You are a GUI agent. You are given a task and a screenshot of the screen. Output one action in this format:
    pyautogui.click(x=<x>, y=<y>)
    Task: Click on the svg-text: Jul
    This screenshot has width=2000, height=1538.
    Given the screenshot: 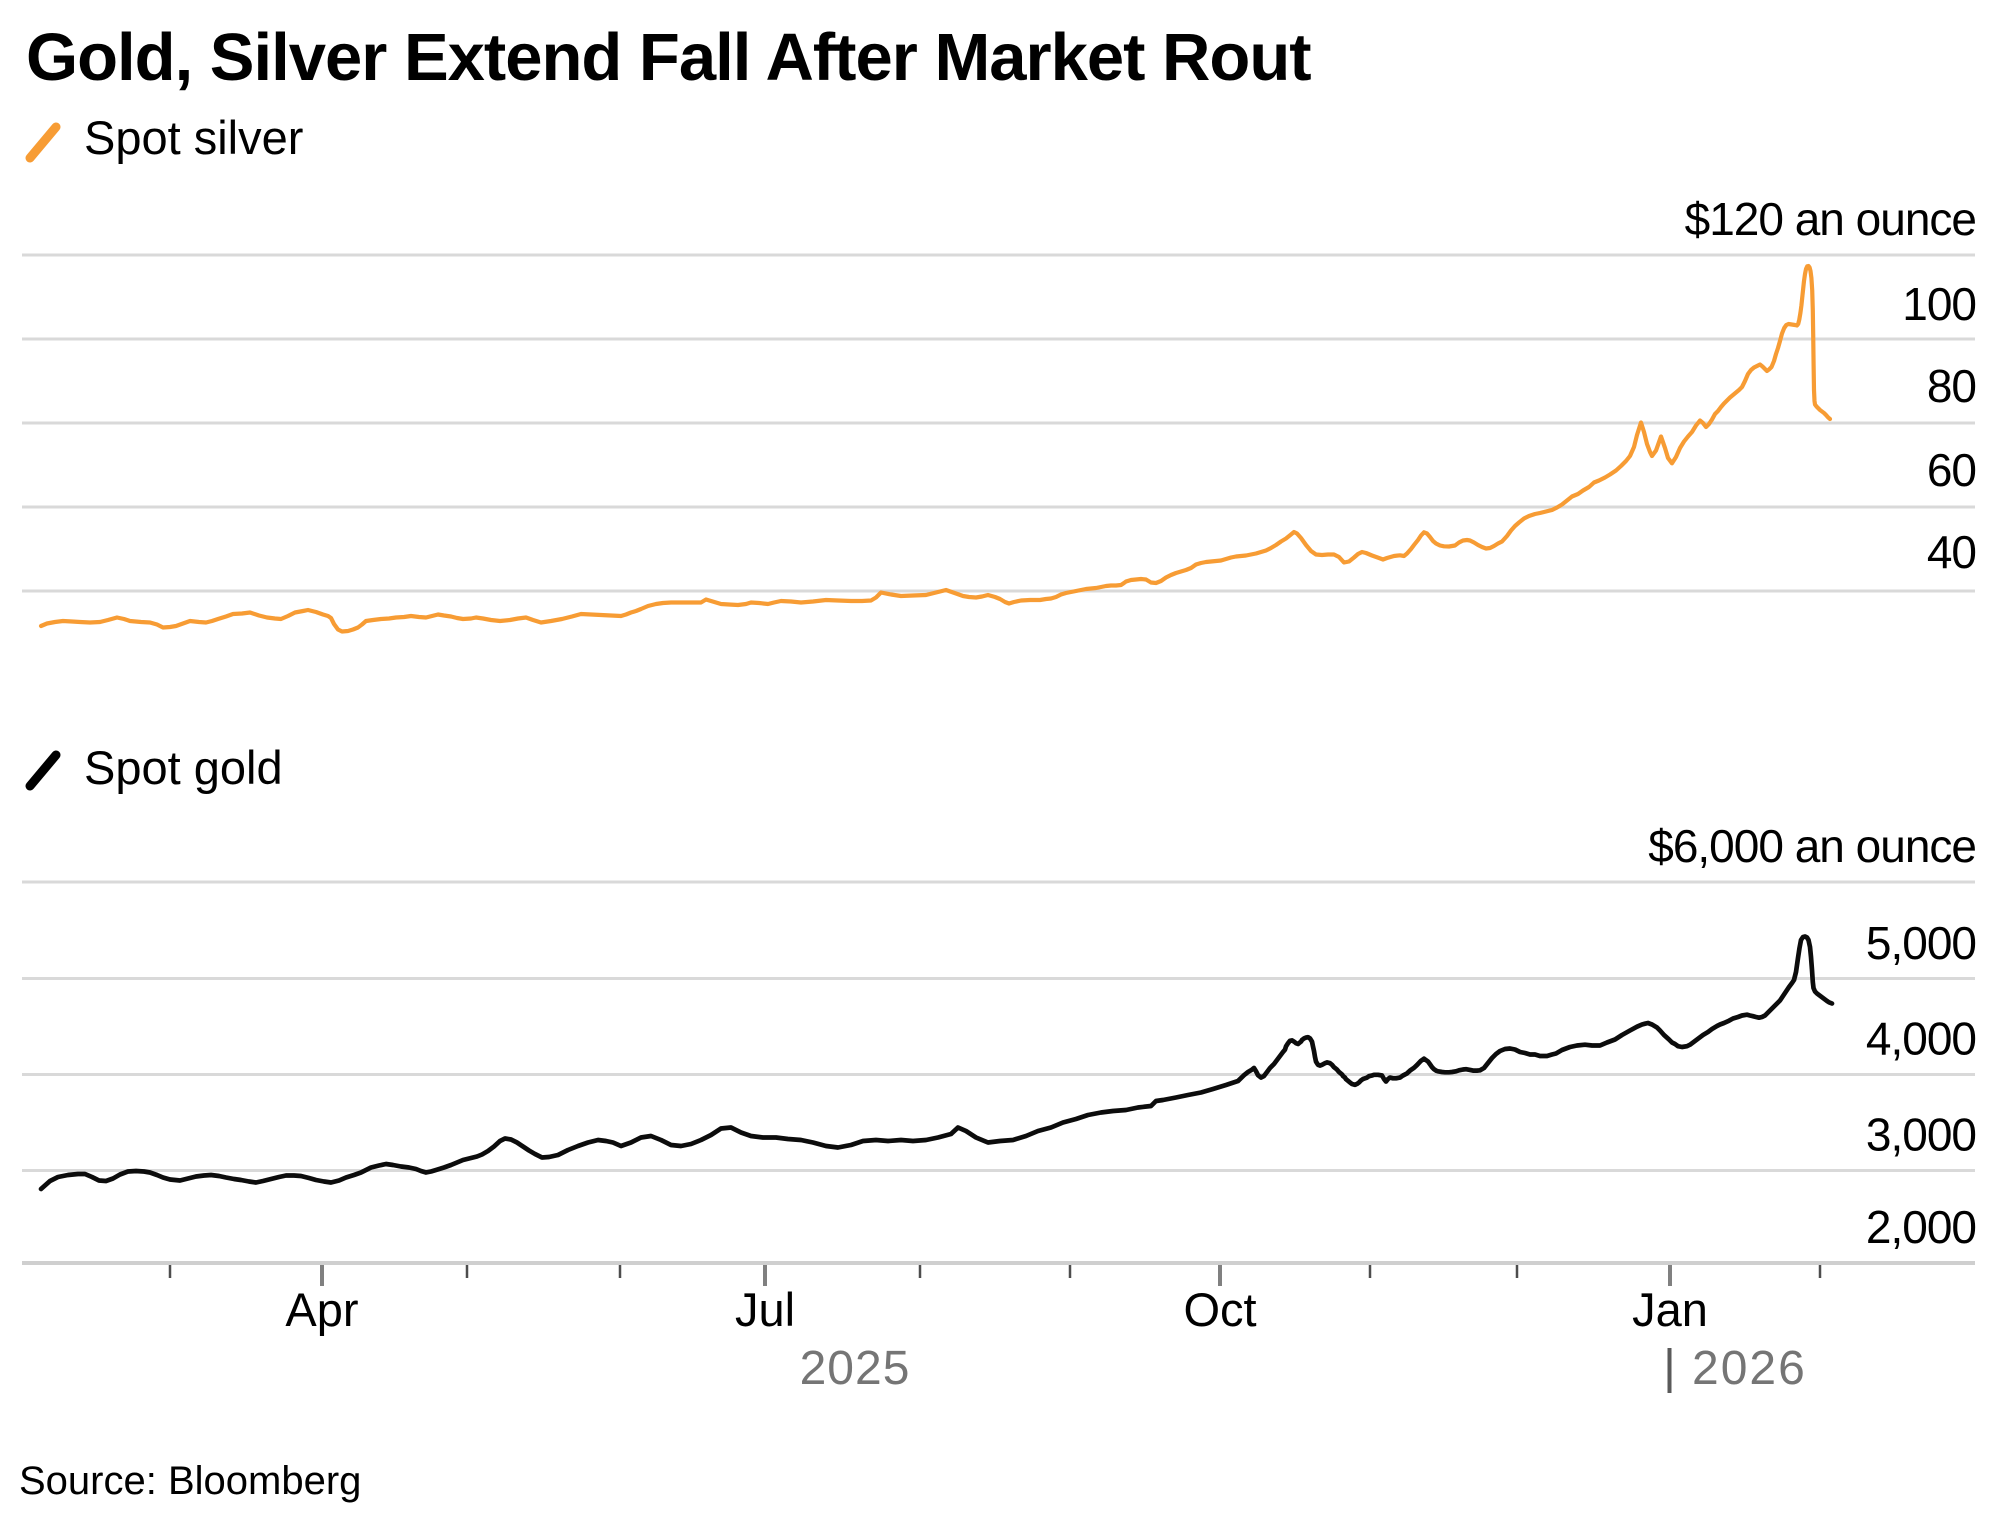 What is the action you would take?
    pyautogui.click(x=765, y=1309)
    